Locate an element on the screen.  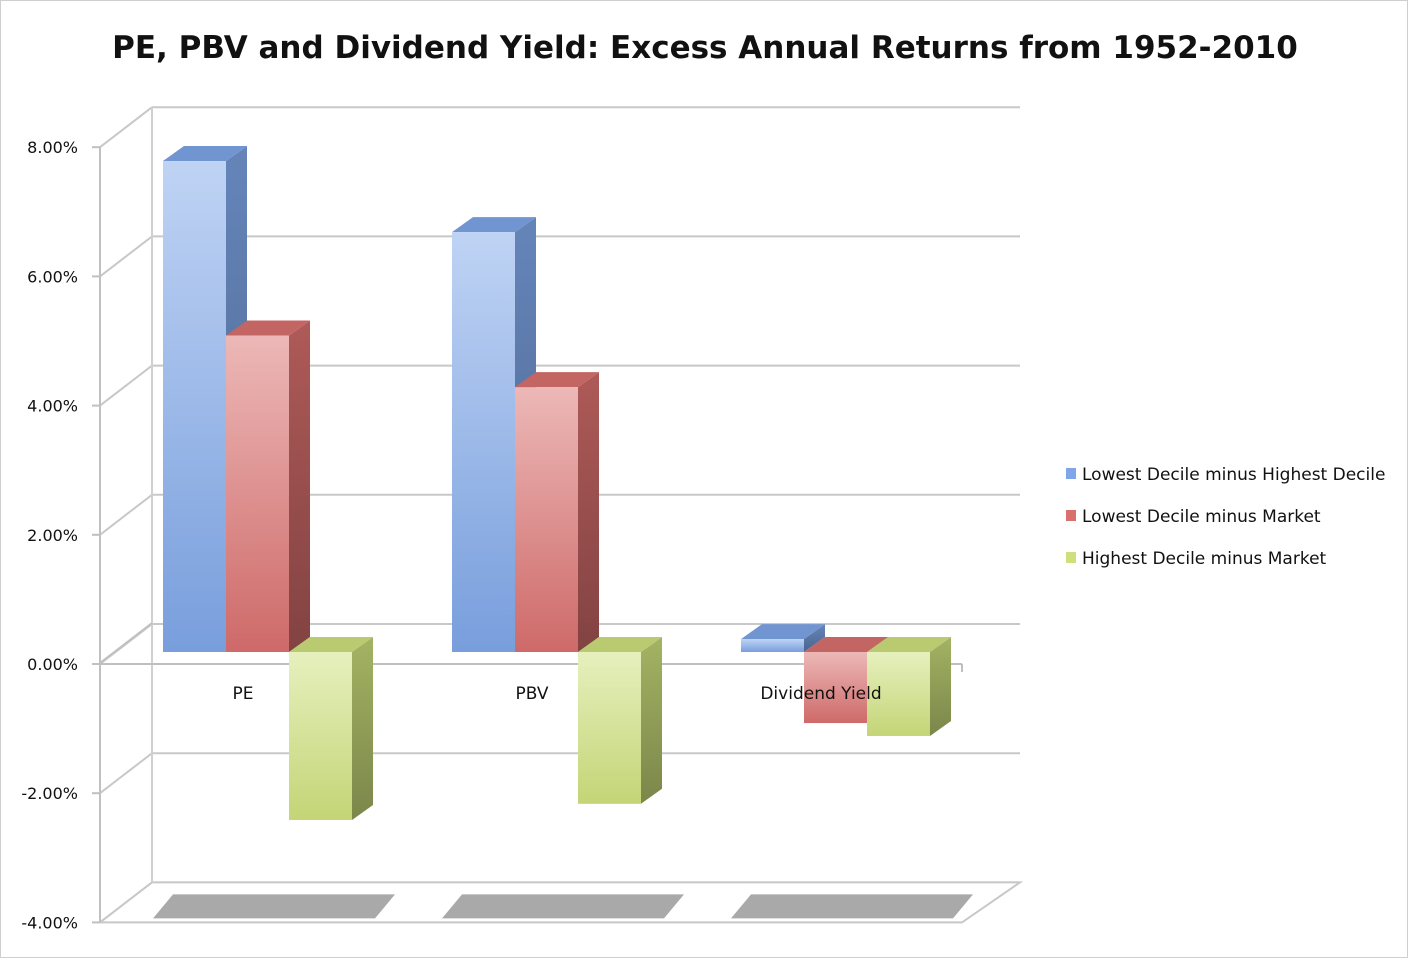
y-axis: 8.00% 6.00% 4.00% 2.00% 0.00% -2.00% -4.00% is located at coordinates (61, 535).